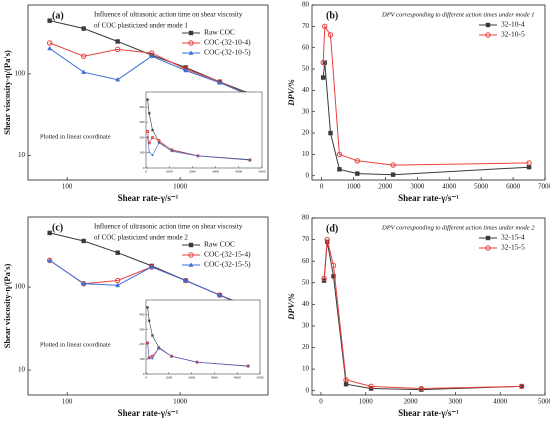  What do you see at coordinates (306, 47) in the screenshot?
I see `y-tick-label: 60` at bounding box center [306, 47].